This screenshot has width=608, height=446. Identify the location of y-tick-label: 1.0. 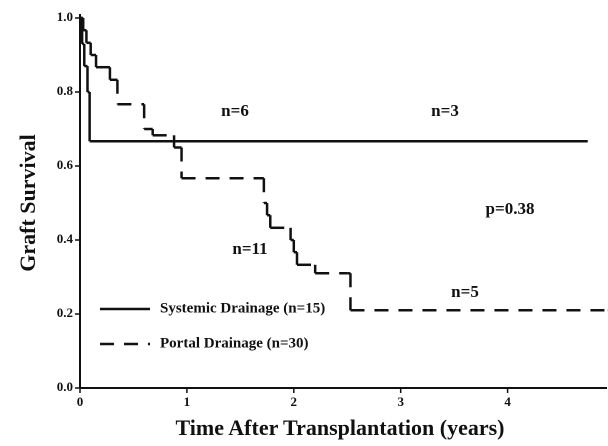
(65, 16).